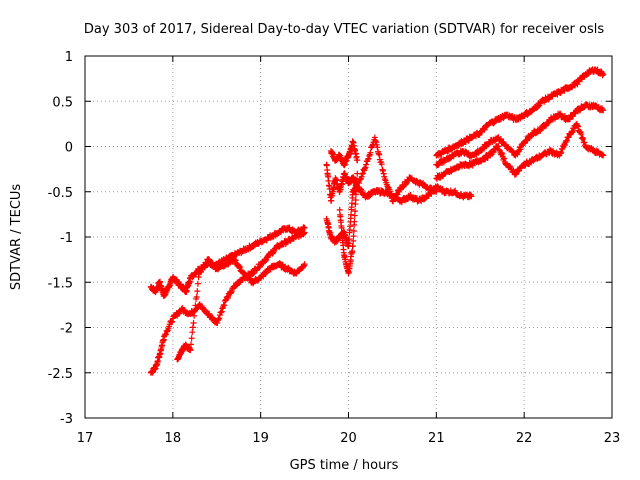 The image size is (640, 480). Describe the element at coordinates (436, 438) in the screenshot. I see `x-tick-label: 21` at that location.